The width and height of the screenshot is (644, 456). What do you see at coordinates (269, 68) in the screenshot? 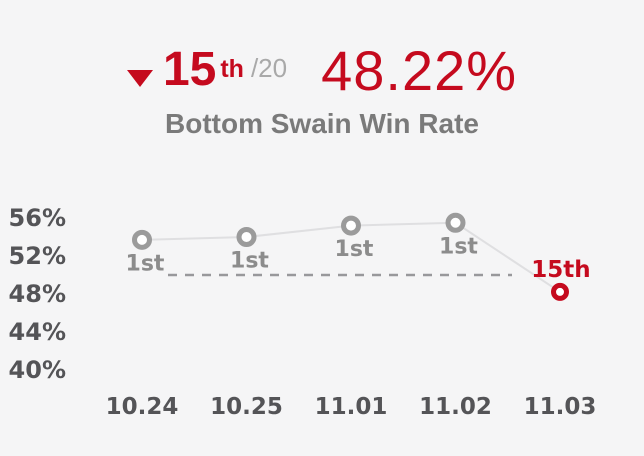
I see `rank-total: /20` at bounding box center [269, 68].